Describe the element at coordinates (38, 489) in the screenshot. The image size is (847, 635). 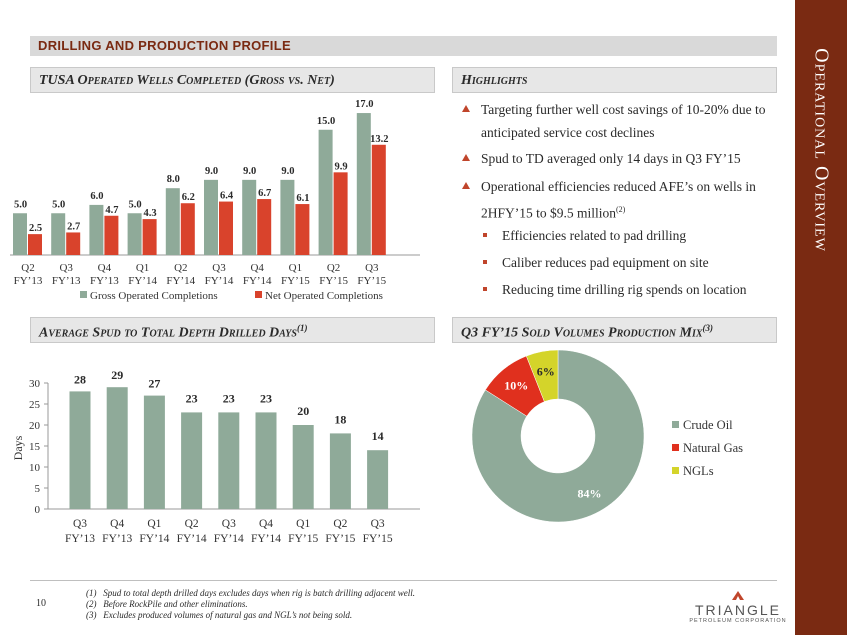
I see `y-tick-label: 5` at that location.